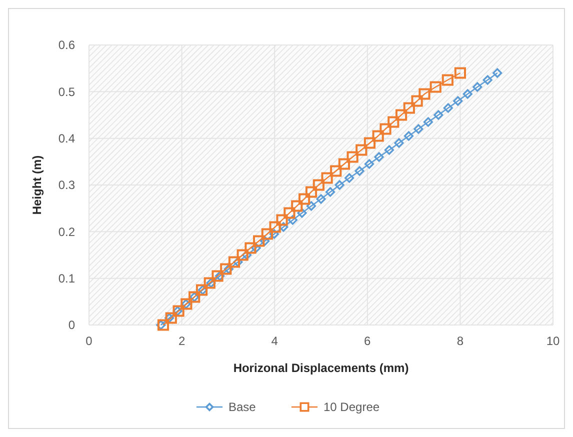  Describe the element at coordinates (553, 341) in the screenshot. I see `x-tick-label: 10` at that location.